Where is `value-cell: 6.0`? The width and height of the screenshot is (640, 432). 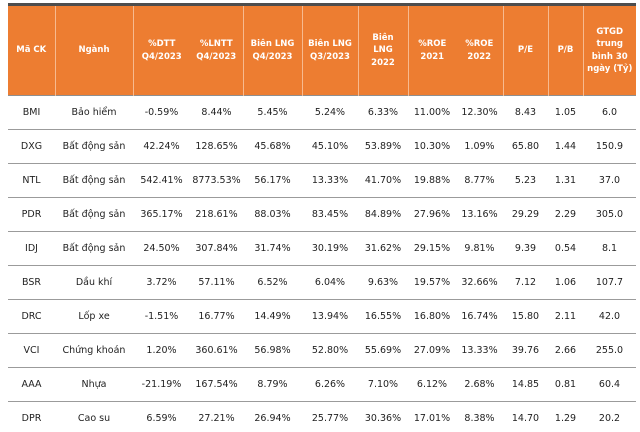 value-cell: 6.0 is located at coordinates (609, 112).